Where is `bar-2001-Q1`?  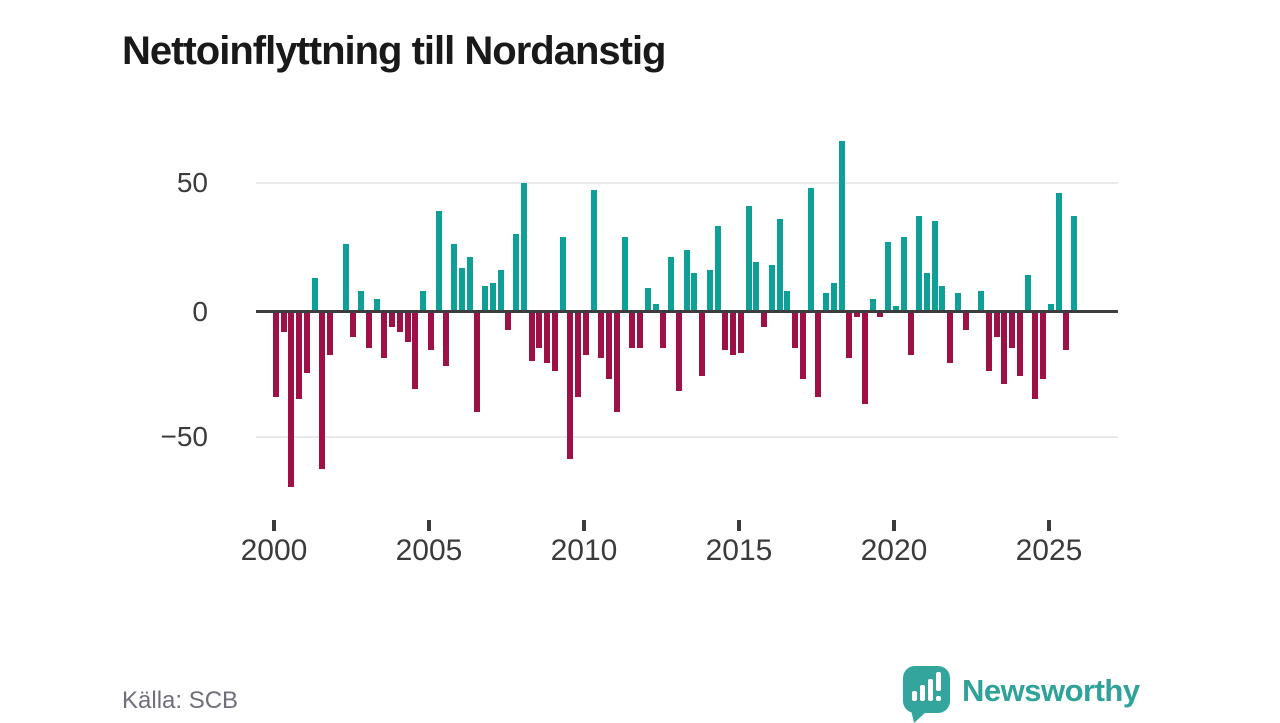
bar-2001-Q1 is located at coordinates (306, 342).